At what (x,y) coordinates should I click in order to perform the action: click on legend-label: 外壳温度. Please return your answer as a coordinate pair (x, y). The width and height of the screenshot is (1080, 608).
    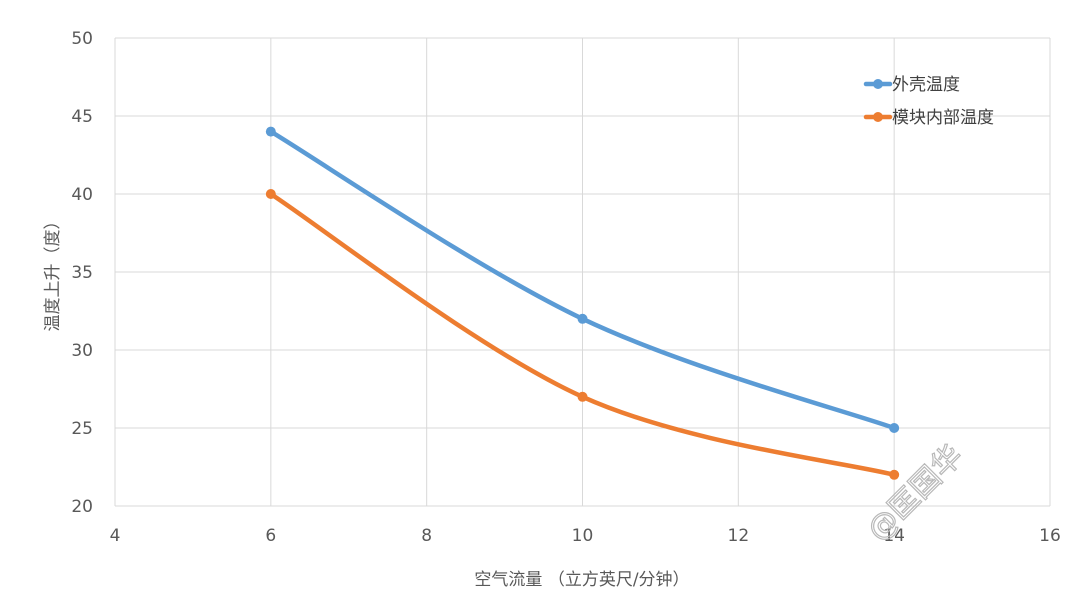
    Looking at the image, I should click on (926, 85).